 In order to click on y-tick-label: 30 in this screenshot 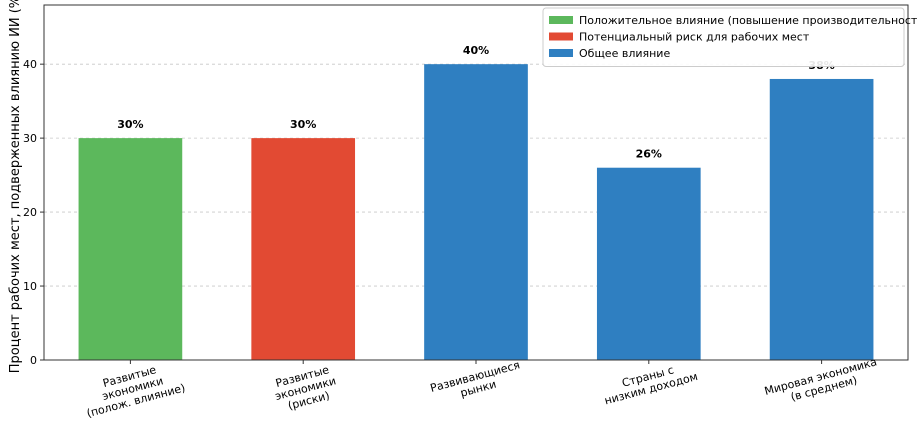, I will do `click(30, 138)`.